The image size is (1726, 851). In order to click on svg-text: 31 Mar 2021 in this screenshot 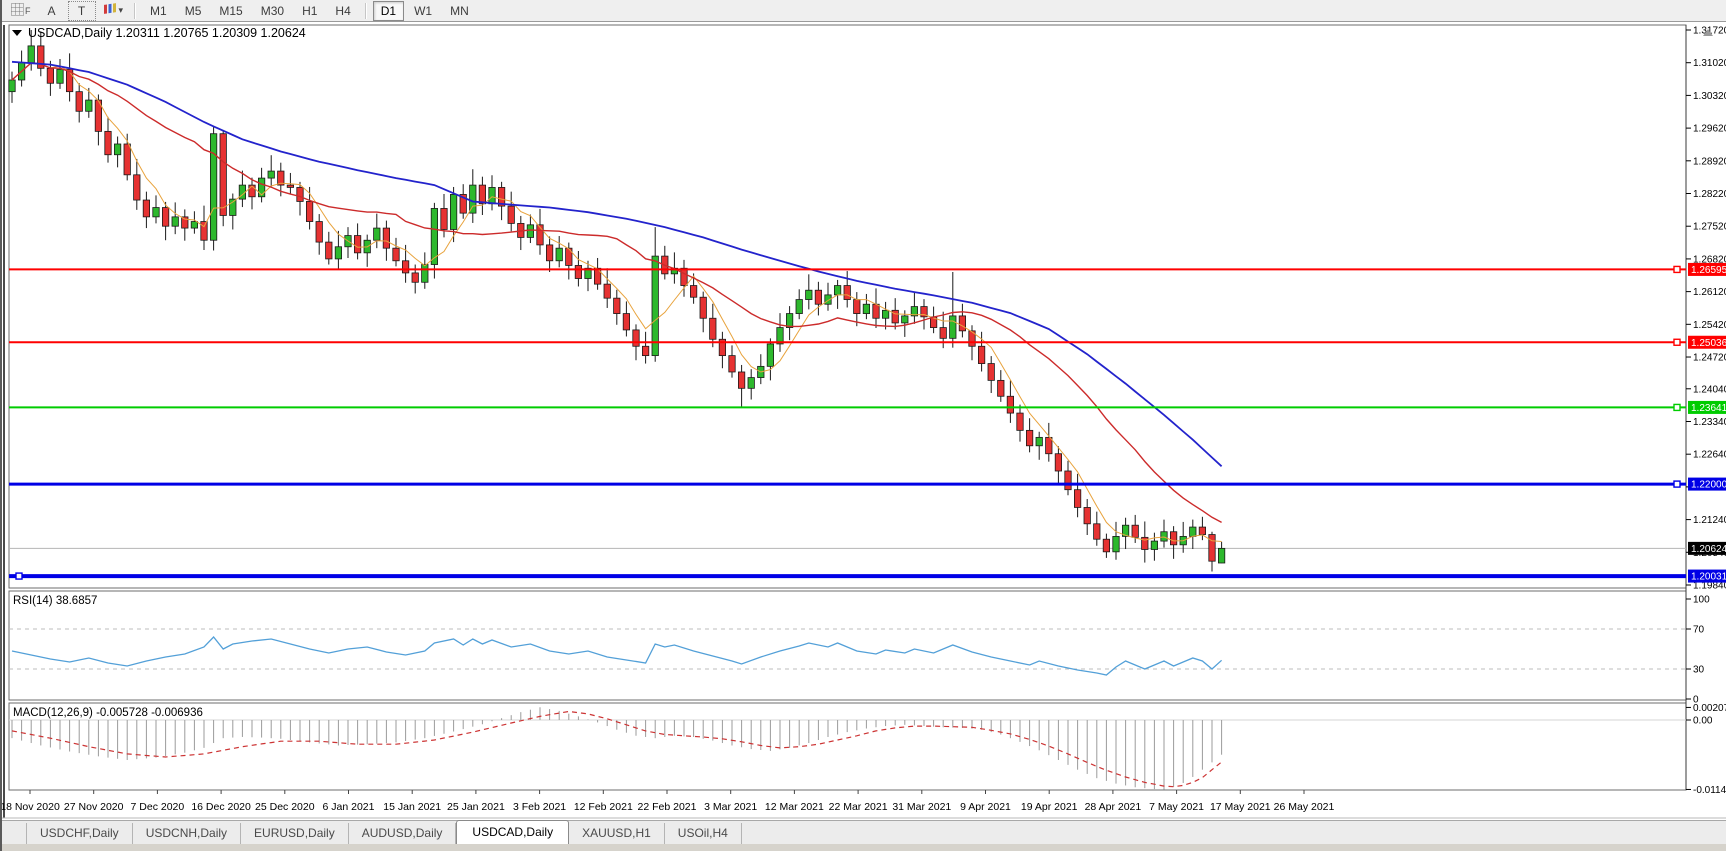, I will do `click(921, 807)`.